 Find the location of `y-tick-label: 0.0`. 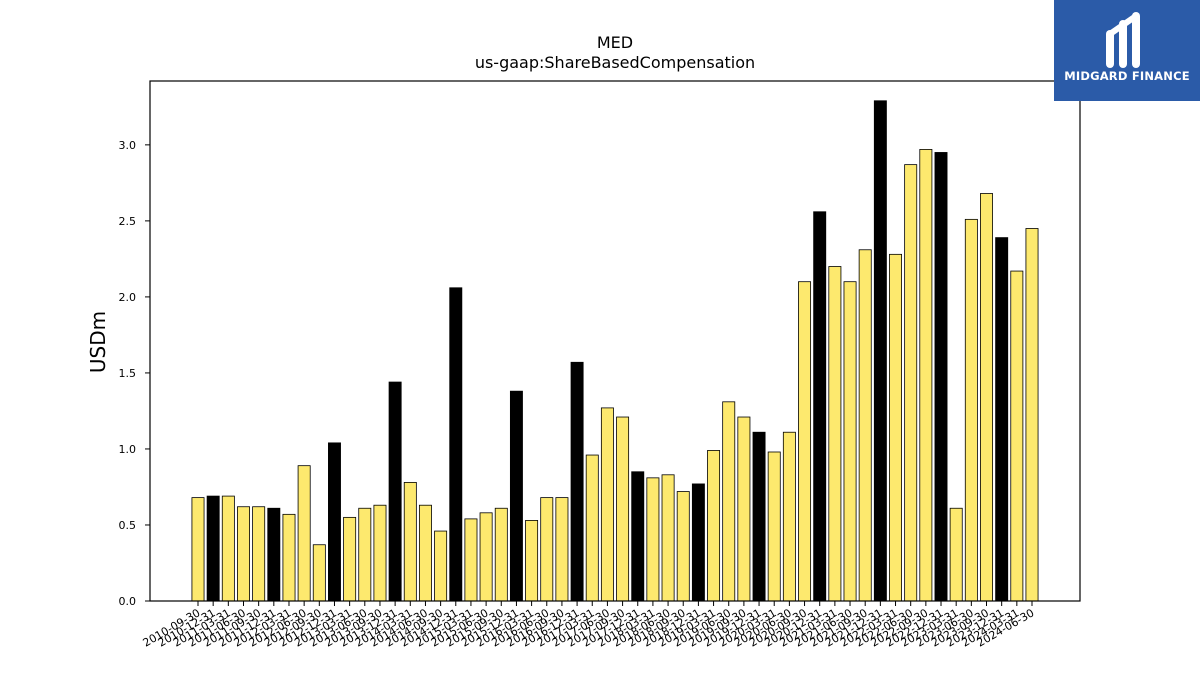

y-tick-label: 0.0 is located at coordinates (128, 601).